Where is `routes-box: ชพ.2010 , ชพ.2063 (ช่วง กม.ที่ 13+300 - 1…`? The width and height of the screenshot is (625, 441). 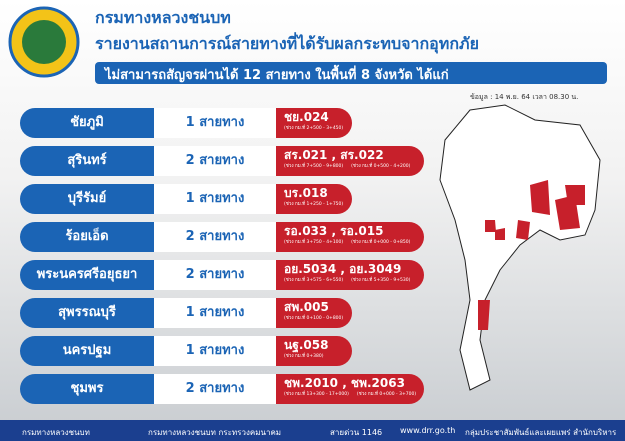 routes-box: ชพ.2010 , ชพ.2063 (ช่วง กม.ที่ 13+300 - 1… is located at coordinates (350, 389).